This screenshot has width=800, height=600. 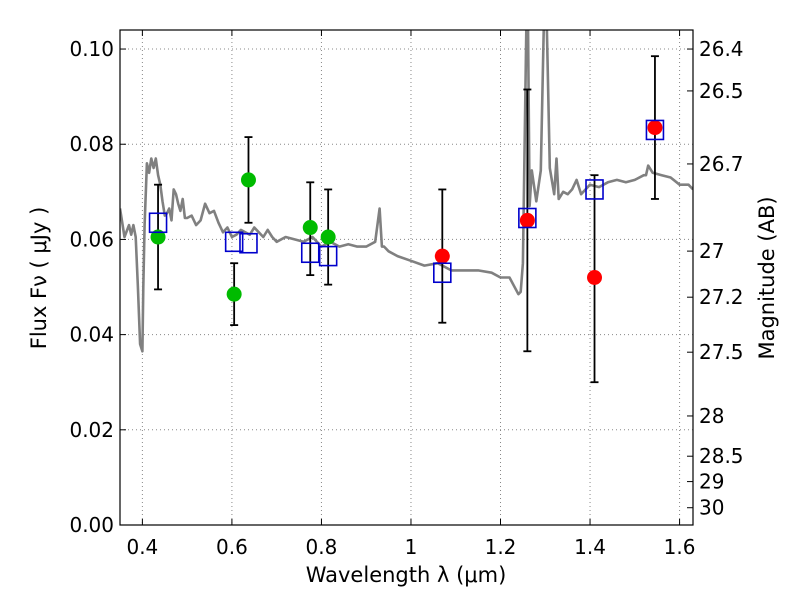 I want to click on y-tick-label: 0.04, so click(x=91, y=335).